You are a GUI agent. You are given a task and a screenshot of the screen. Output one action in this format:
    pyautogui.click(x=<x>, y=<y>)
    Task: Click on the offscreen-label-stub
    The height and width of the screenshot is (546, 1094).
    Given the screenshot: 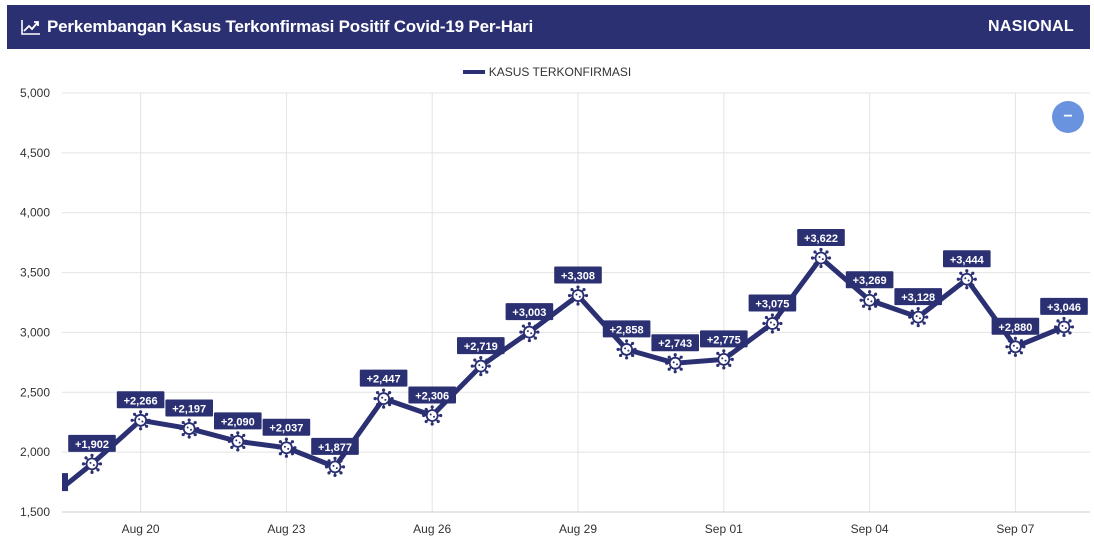 What is the action you would take?
    pyautogui.click(x=65, y=482)
    